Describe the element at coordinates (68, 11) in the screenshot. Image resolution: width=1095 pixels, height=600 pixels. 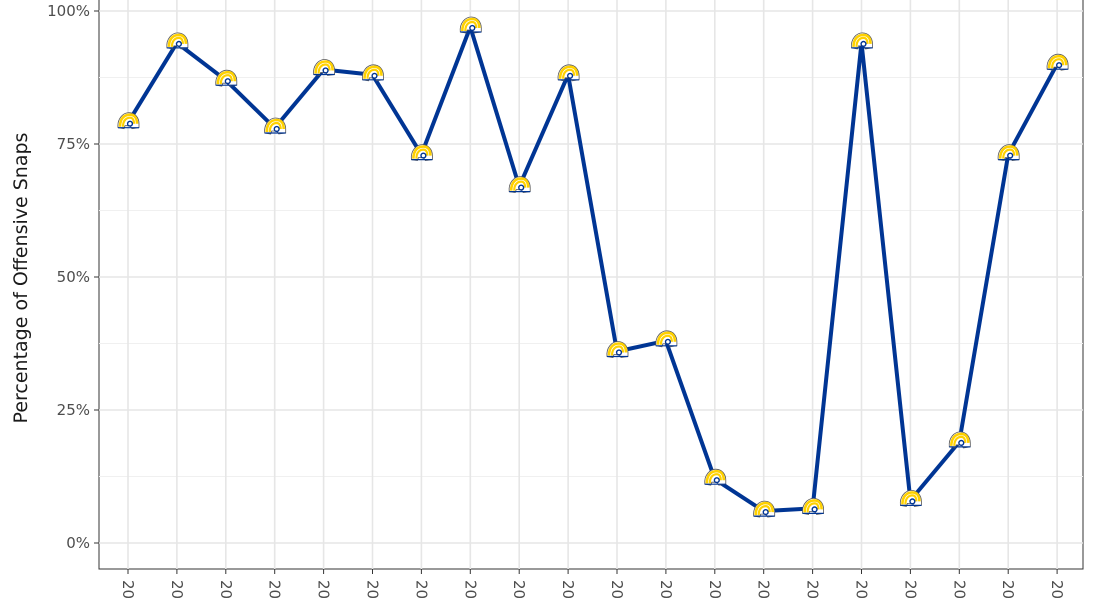
I see `y-tick-label: 100%` at that location.